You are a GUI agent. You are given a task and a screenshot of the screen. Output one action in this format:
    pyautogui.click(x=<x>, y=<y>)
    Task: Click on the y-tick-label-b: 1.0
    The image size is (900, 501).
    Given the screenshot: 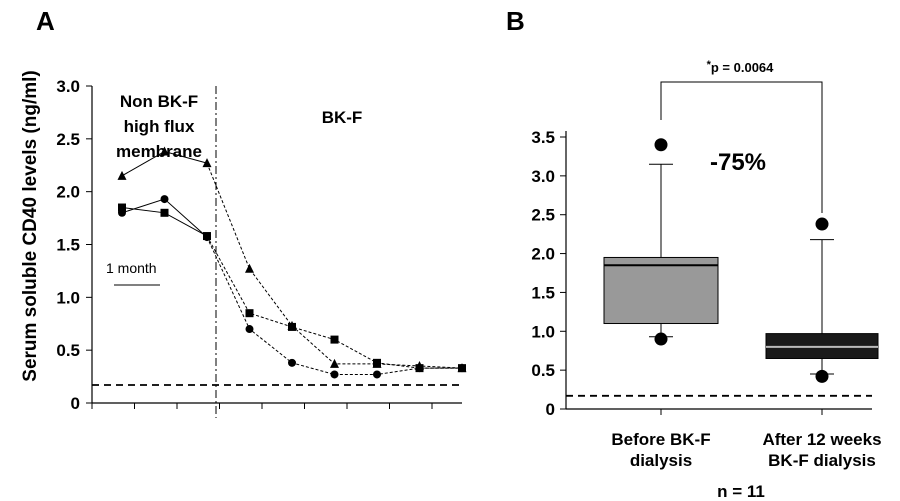 What is the action you would take?
    pyautogui.click(x=543, y=331)
    